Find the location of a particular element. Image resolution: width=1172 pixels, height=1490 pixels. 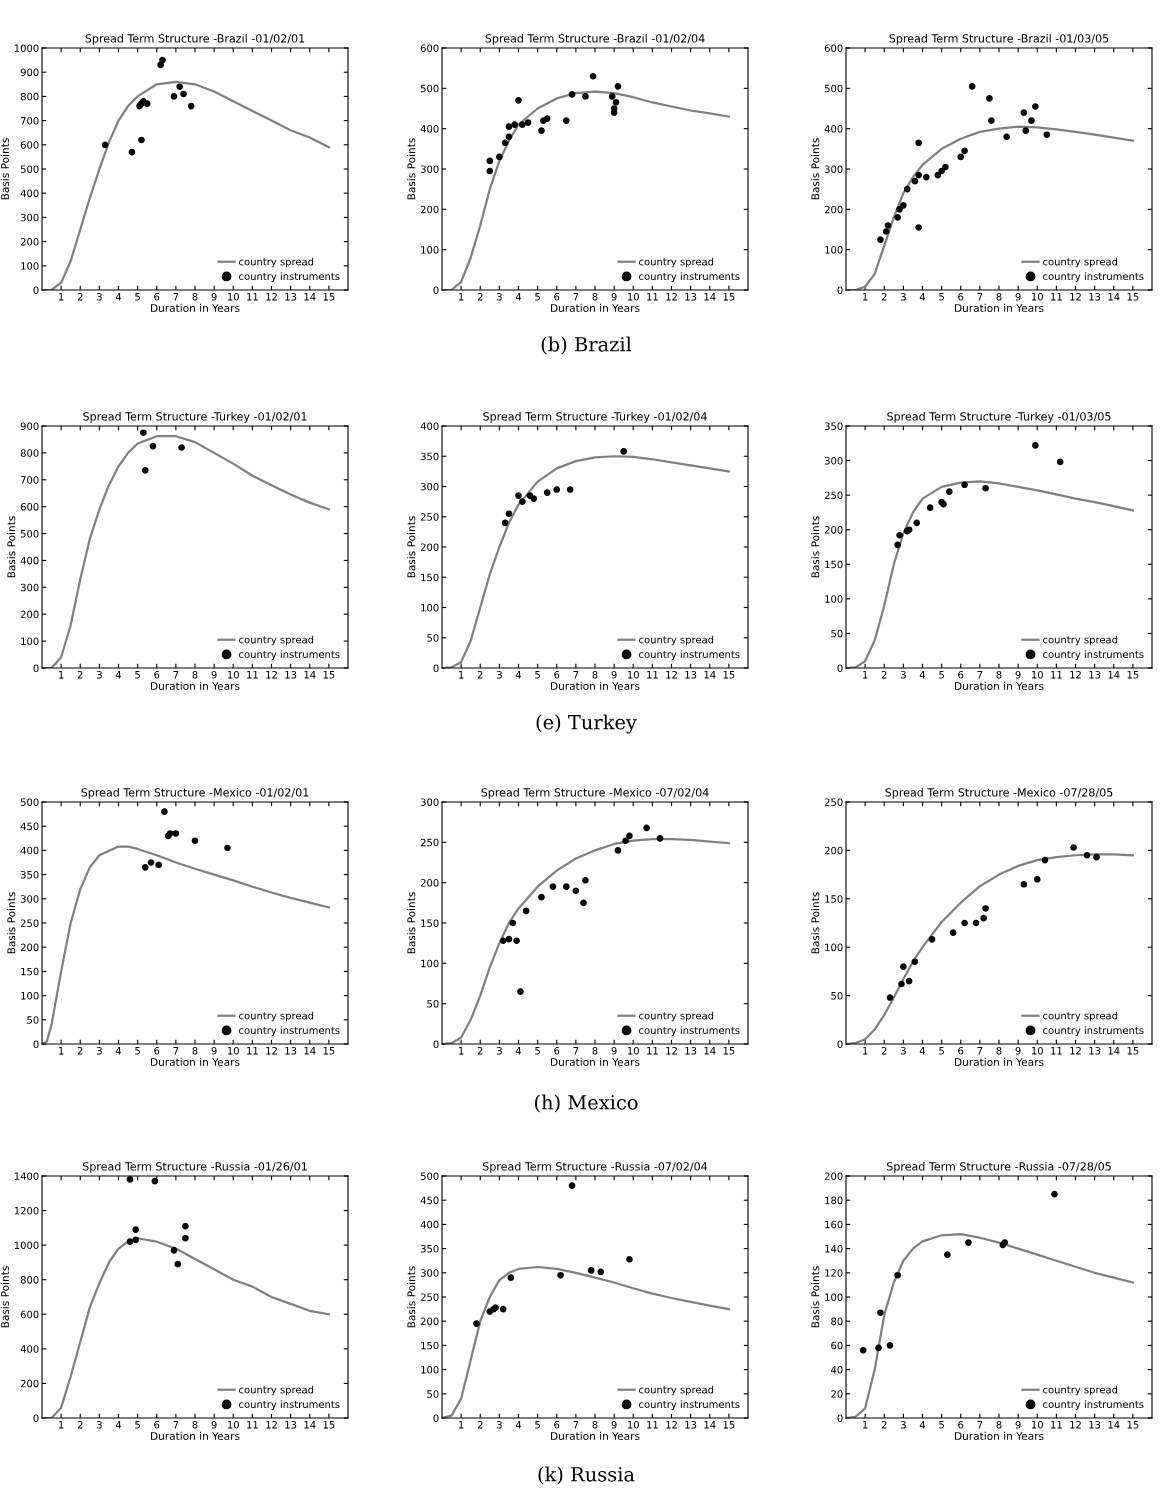

text: (k) Russia is located at coordinates (586, 1475).